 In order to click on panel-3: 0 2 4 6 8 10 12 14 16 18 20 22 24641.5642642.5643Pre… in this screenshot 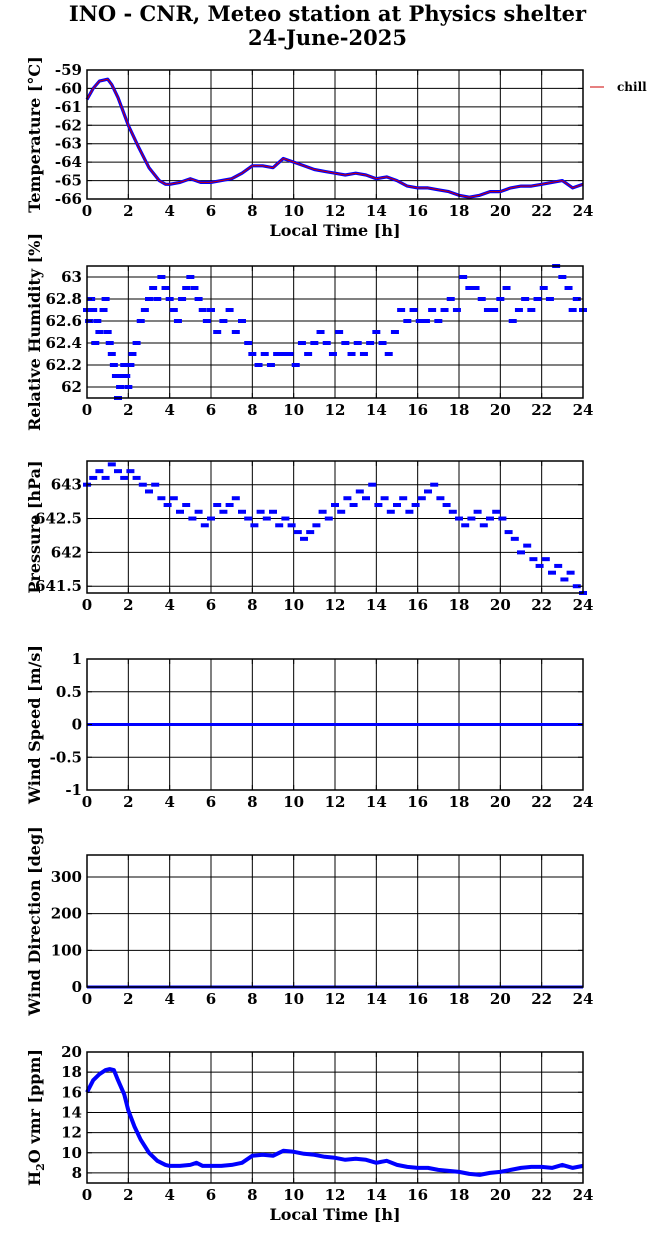, I will do `click(309, 537)`.